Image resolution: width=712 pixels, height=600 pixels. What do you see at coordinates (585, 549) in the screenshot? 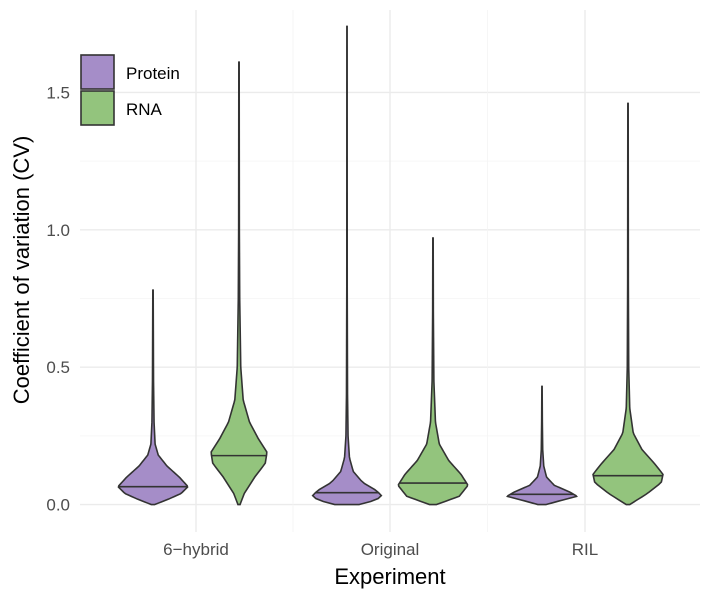
I see `x-tick-label: RIL` at bounding box center [585, 549].